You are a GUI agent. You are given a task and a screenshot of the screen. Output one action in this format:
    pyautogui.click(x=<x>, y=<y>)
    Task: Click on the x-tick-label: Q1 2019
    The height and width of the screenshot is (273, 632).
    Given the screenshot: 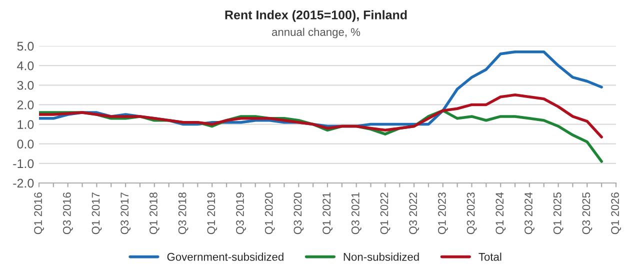 What is the action you would take?
    pyautogui.click(x=212, y=213)
    